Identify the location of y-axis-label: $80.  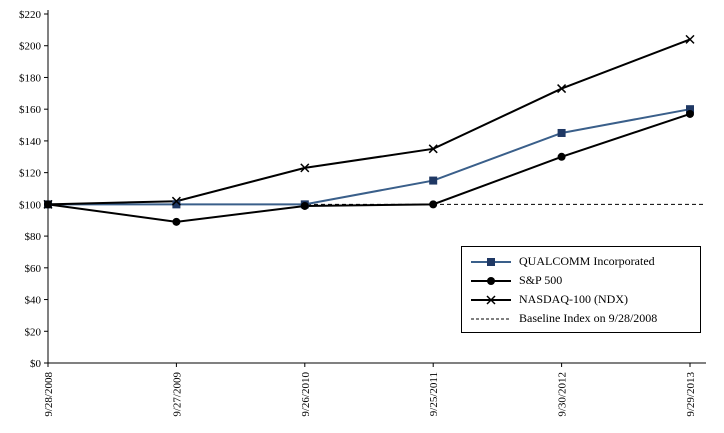
(33, 237).